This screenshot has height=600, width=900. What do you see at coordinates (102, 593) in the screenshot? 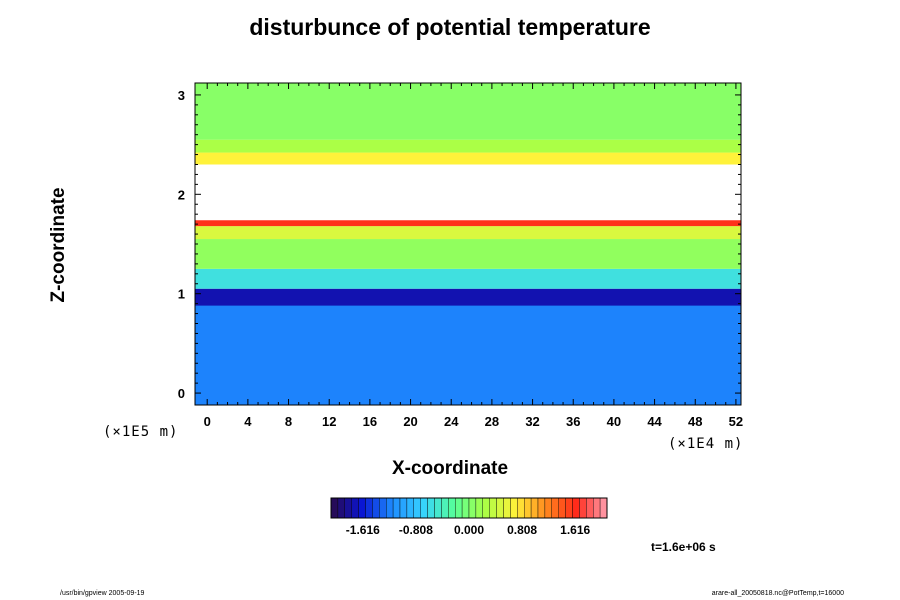
I see `footer-command: /usr/bin/gpview 2005-09-19` at bounding box center [102, 593].